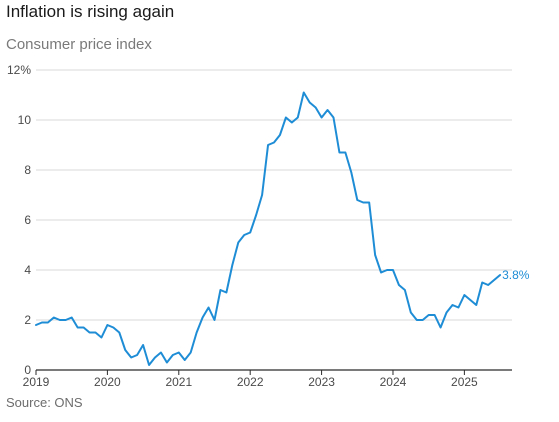 The height and width of the screenshot is (422, 559). Describe the element at coordinates (27, 170) in the screenshot. I see `y-tick-label: 8` at that location.